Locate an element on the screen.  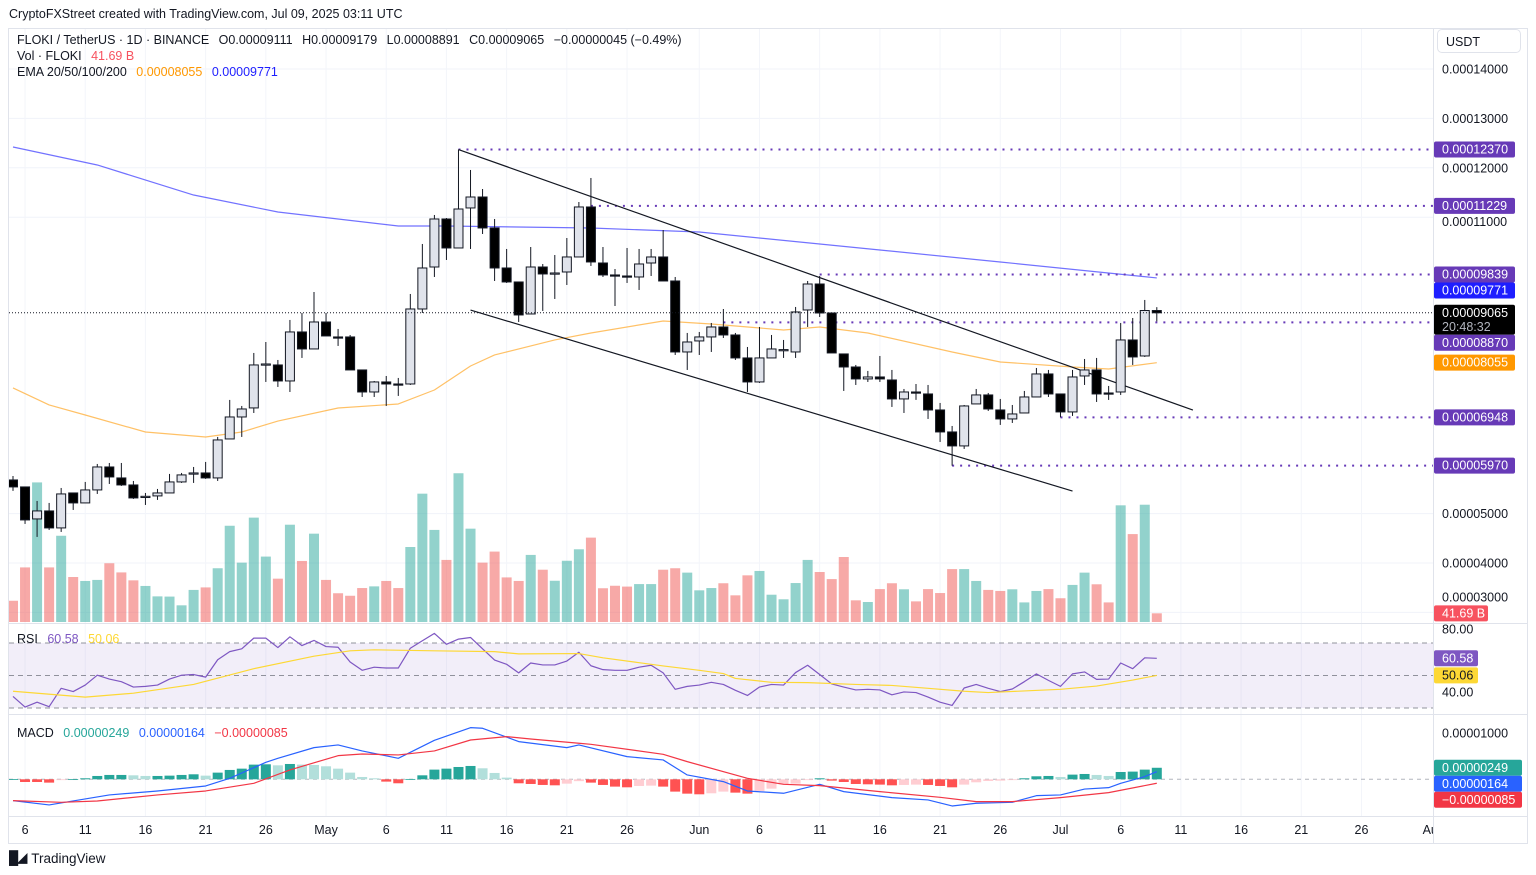
rsi-legend: RSI 60.58 50.06 is located at coordinates (71, 639).